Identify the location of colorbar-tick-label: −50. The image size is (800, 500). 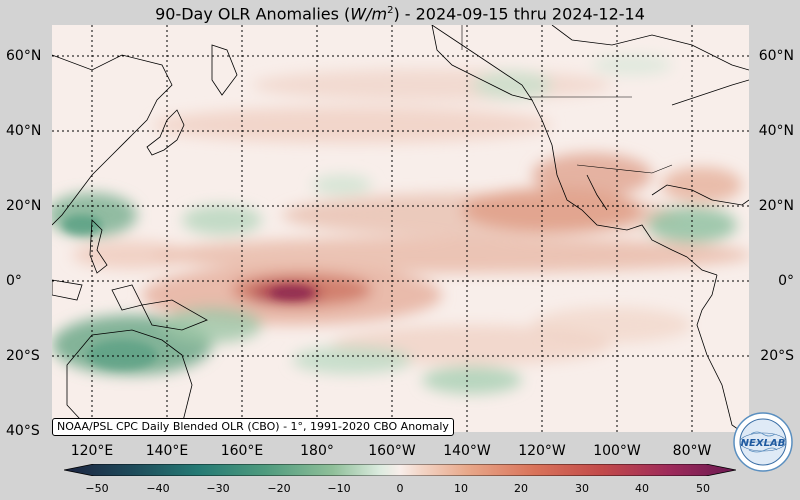
(97, 488).